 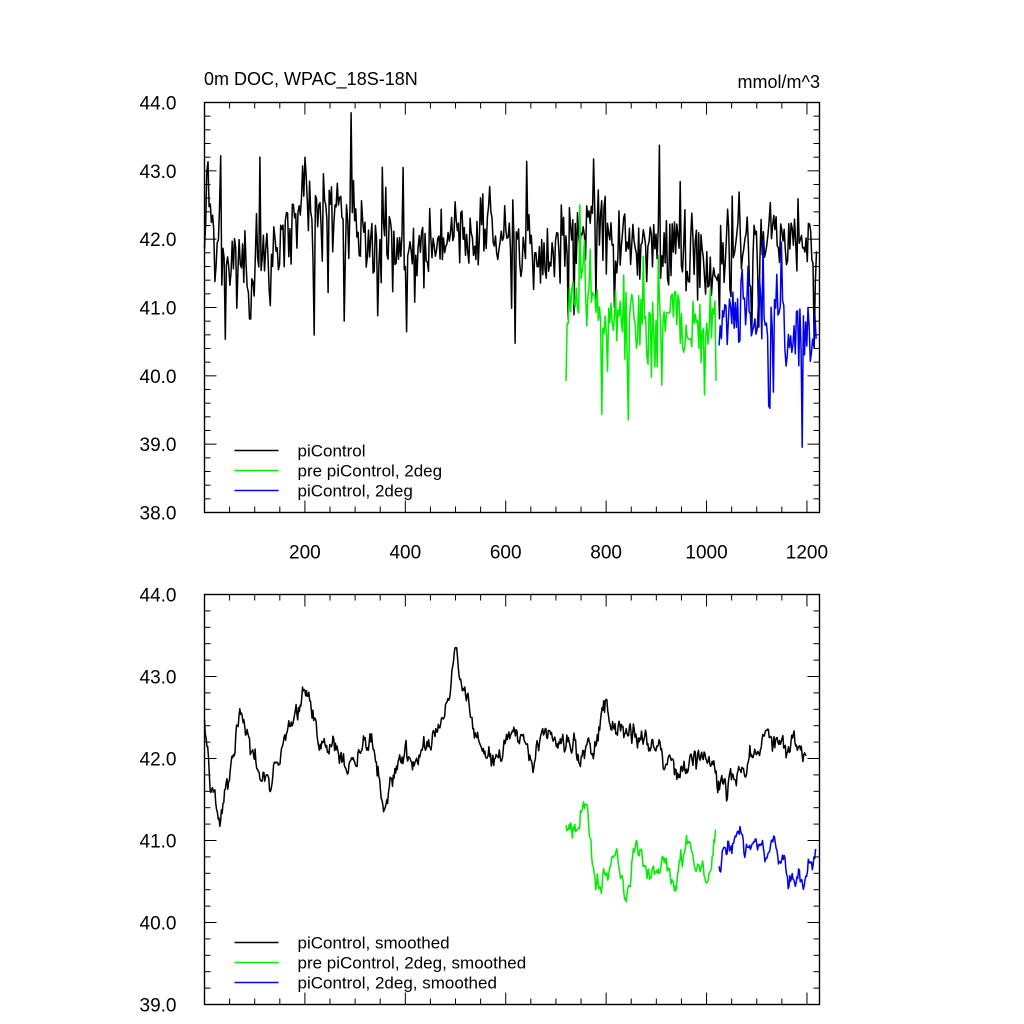 What do you see at coordinates (158, 760) in the screenshot?
I see `bottom-ytick-label: 42.0` at bounding box center [158, 760].